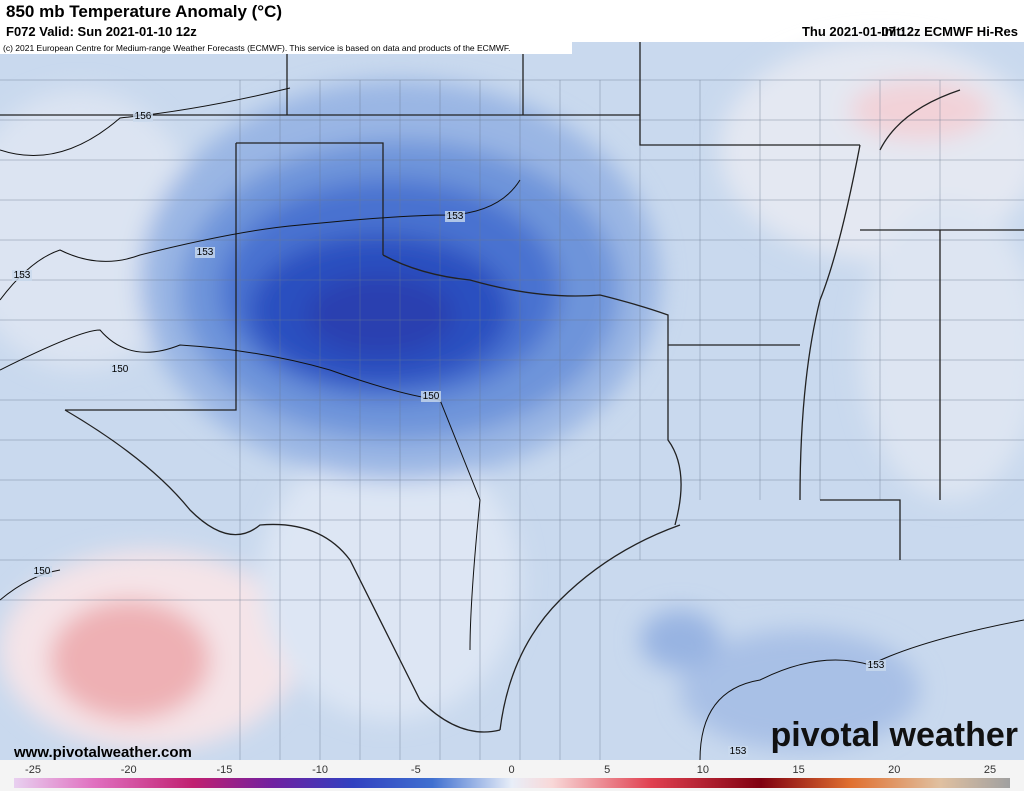 The height and width of the screenshot is (791, 1024). Describe the element at coordinates (320, 770) in the screenshot. I see `colorbar-tick-label: -10` at that location.